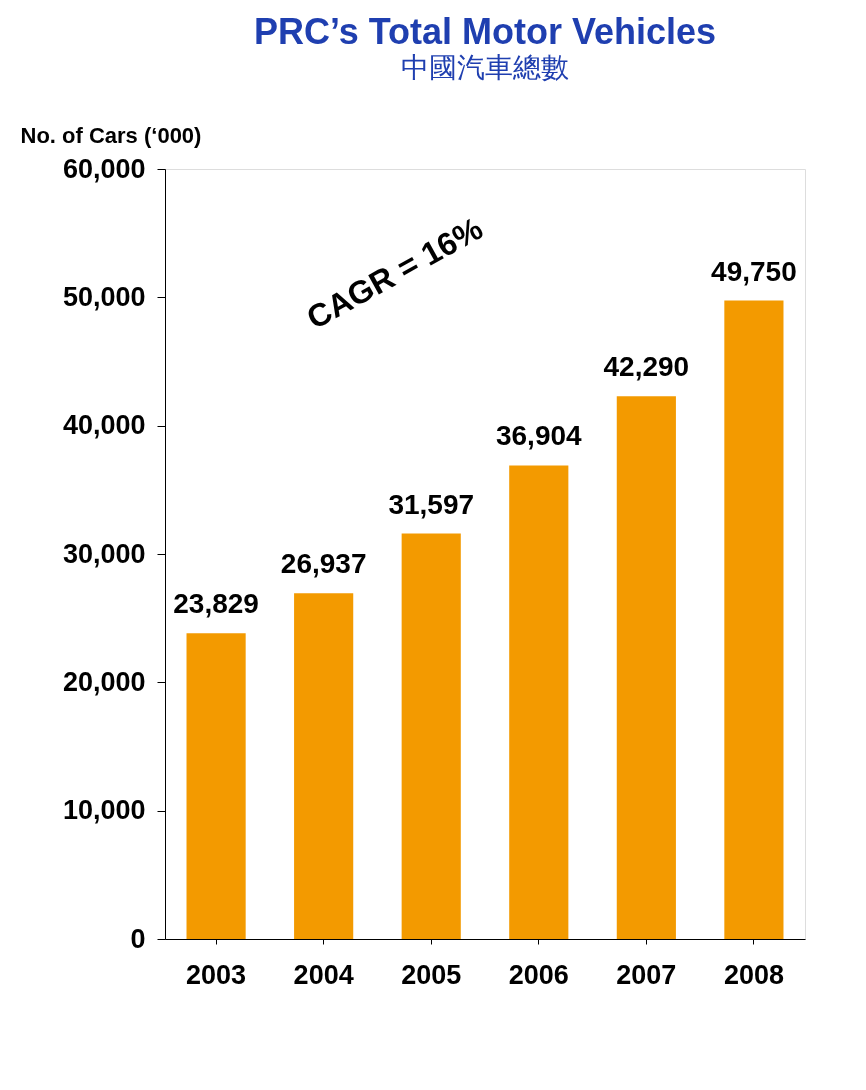 This screenshot has width=866, height=1090. What do you see at coordinates (323, 564) in the screenshot?
I see `data-label: 26,937` at bounding box center [323, 564].